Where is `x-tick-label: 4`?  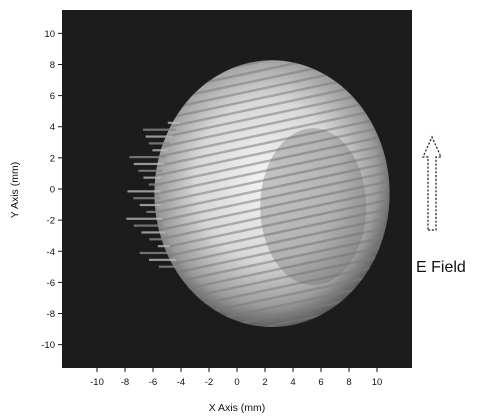 x-tick-label: 4 is located at coordinates (292, 382).